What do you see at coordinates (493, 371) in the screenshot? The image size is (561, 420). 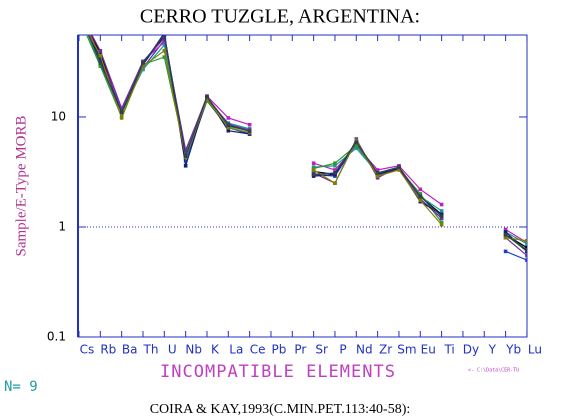 I see `file-label: <- C:\Data\CER-TU` at bounding box center [493, 371].